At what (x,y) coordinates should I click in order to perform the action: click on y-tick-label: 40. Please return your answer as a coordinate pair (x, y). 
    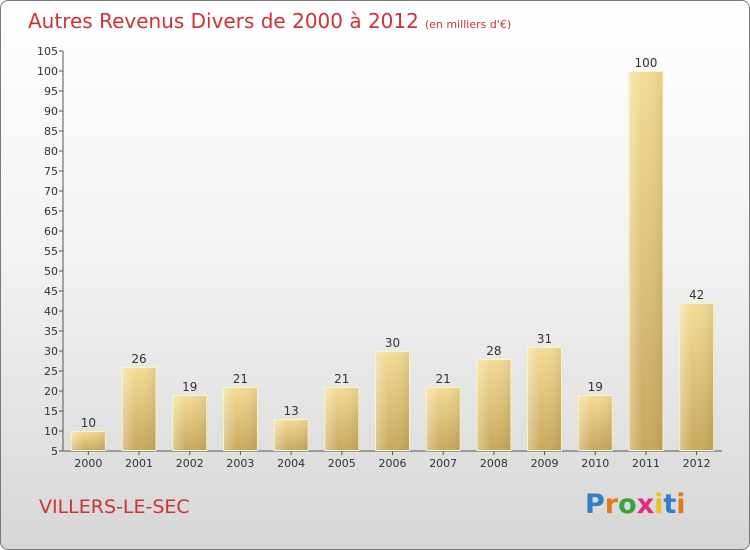
    Looking at the image, I should click on (51, 311).